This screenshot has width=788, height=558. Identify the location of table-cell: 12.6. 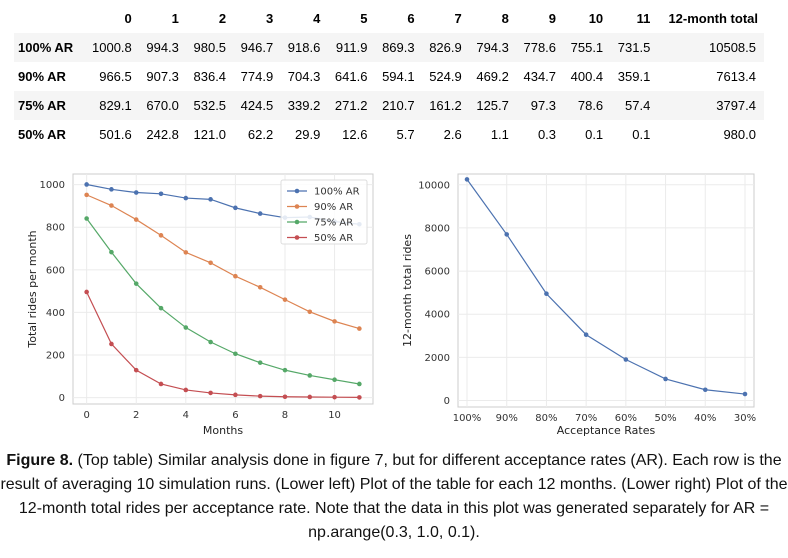
(355, 134).